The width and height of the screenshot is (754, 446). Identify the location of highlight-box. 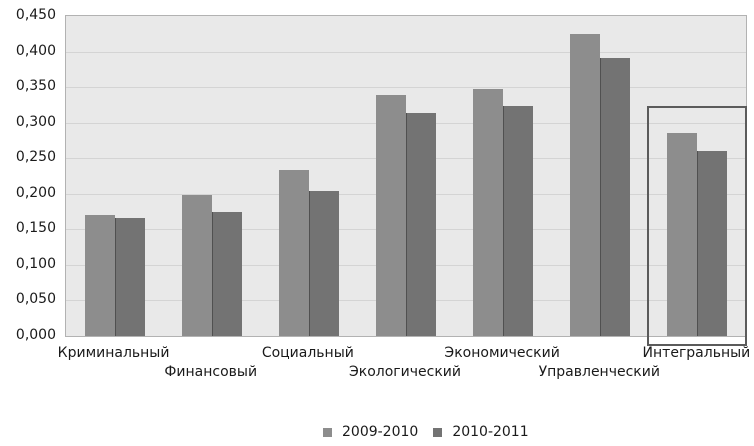
(697, 226).